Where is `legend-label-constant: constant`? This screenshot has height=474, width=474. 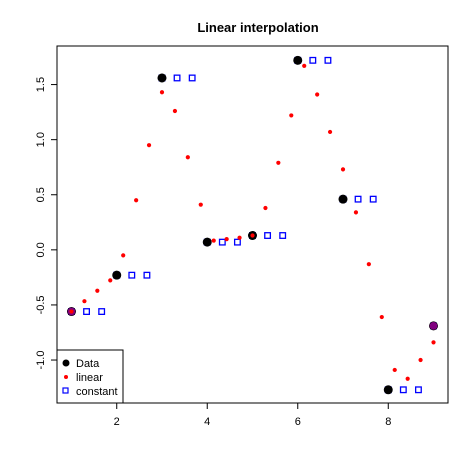 legend-label-constant: constant is located at coordinates (97, 392).